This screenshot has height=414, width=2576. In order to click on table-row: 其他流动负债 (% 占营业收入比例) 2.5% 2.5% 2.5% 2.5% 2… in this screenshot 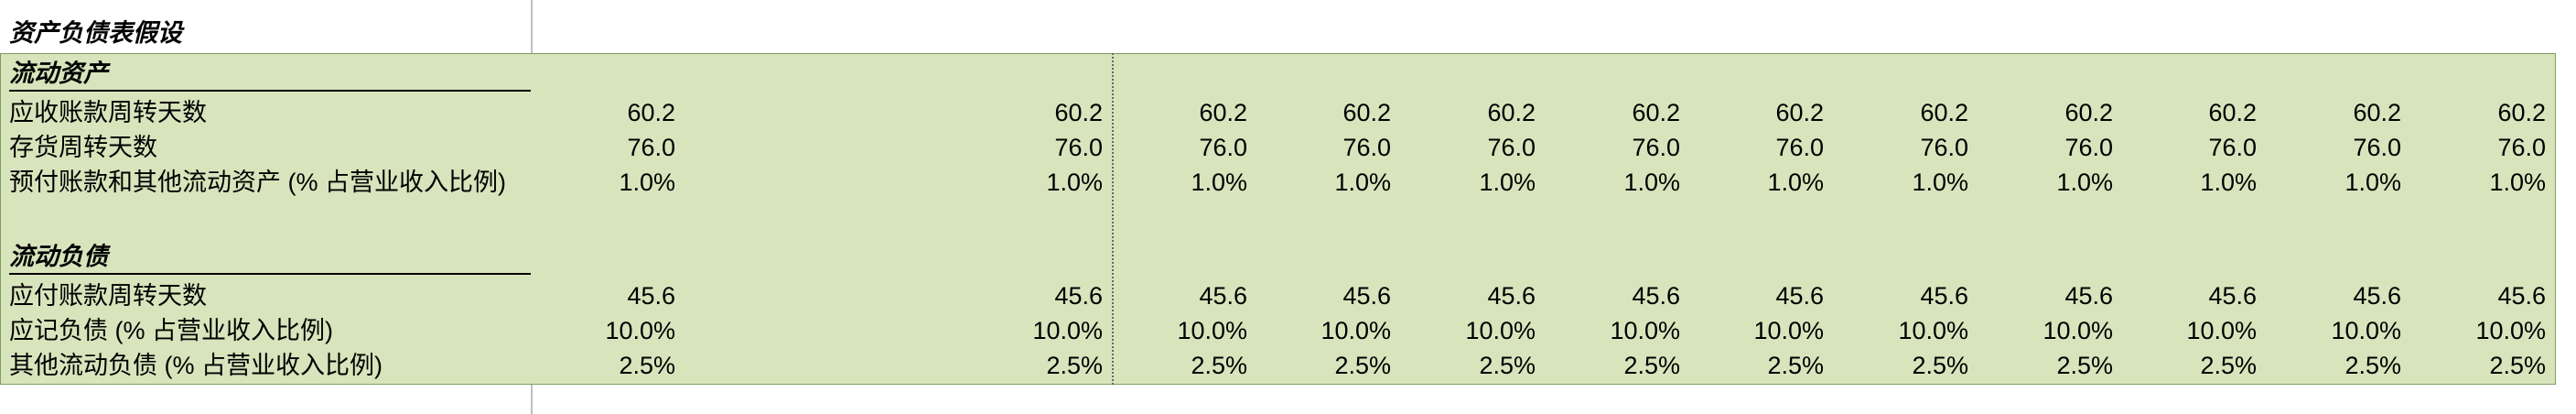, I will do `click(1278, 365)`.